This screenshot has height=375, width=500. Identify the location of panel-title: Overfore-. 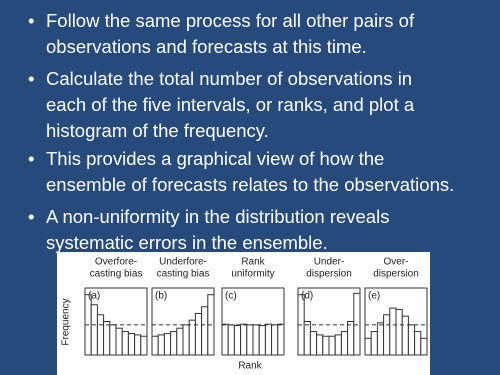
(116, 262).